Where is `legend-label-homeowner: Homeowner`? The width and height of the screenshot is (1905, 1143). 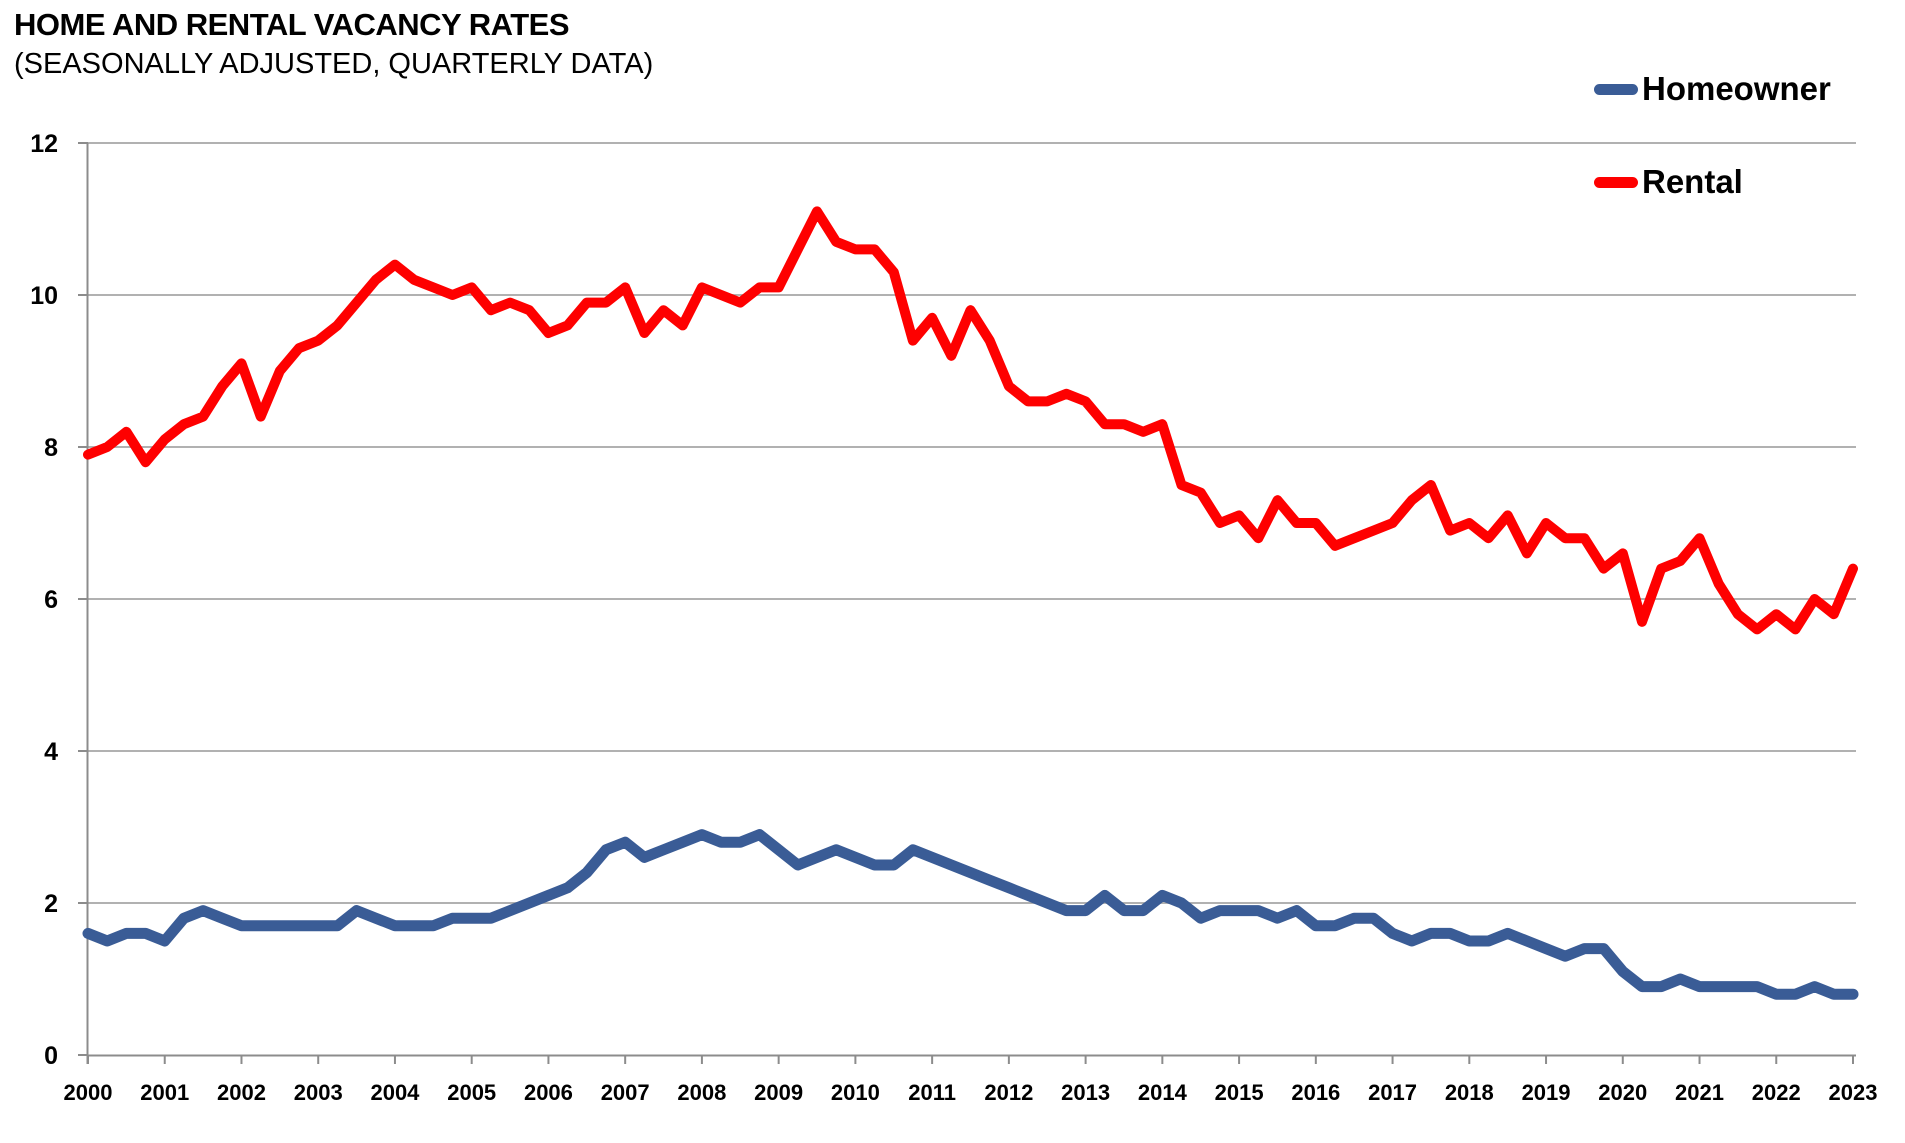 legend-label-homeowner: Homeowner is located at coordinates (1736, 88).